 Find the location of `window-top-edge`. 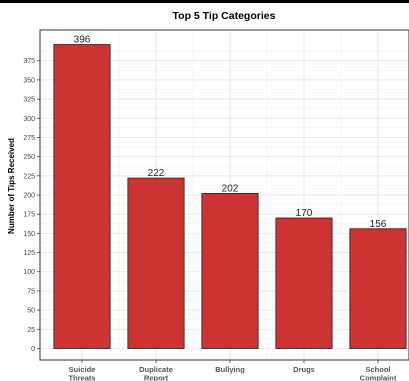

window-top-edge is located at coordinates (204, 1).